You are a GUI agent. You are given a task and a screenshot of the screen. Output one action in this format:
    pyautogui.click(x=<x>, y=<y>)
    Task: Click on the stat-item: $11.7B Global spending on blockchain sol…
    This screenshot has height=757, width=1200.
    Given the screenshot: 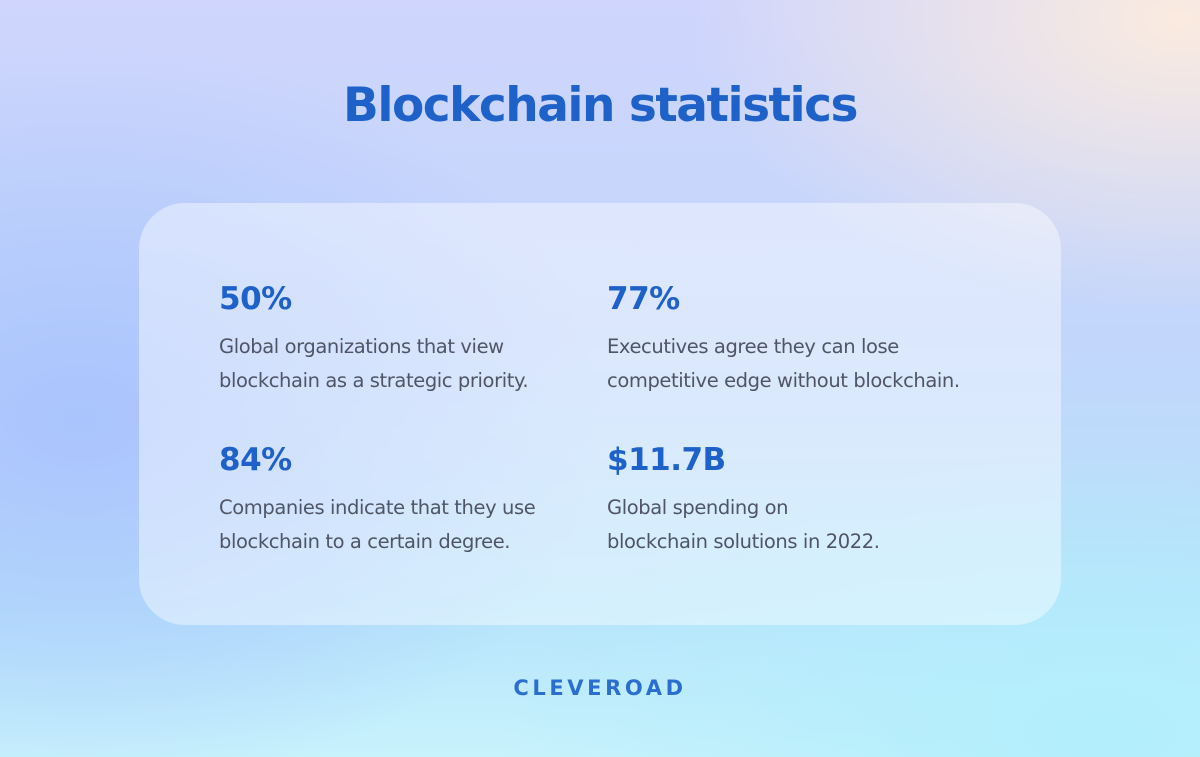 What is the action you would take?
    pyautogui.click(x=797, y=500)
    